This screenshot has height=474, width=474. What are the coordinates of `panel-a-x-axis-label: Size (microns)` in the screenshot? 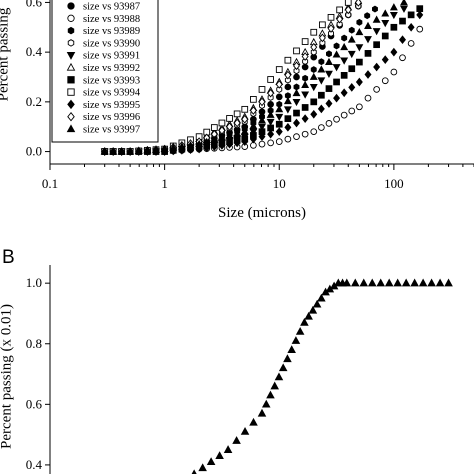 It's located at (262, 213).